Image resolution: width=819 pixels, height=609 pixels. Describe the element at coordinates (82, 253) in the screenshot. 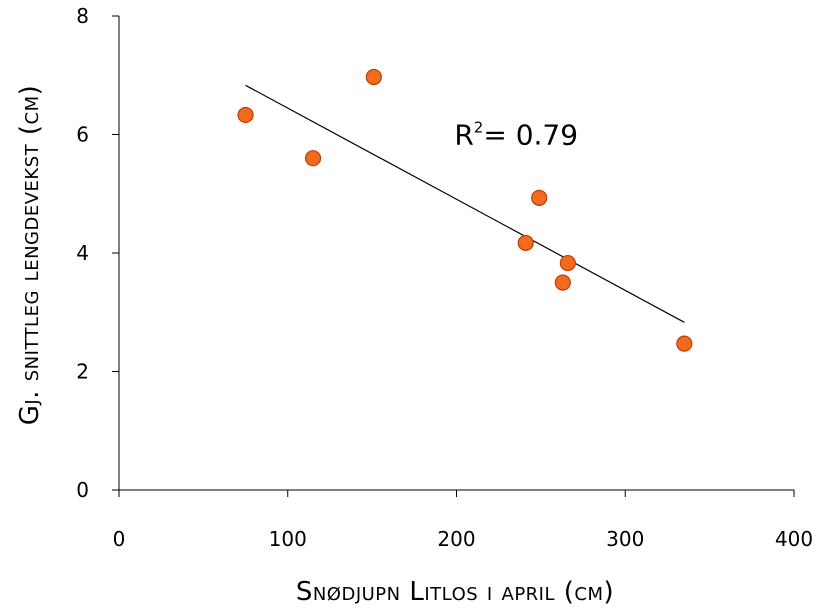

I see `y-tick-label: 4` at that location.